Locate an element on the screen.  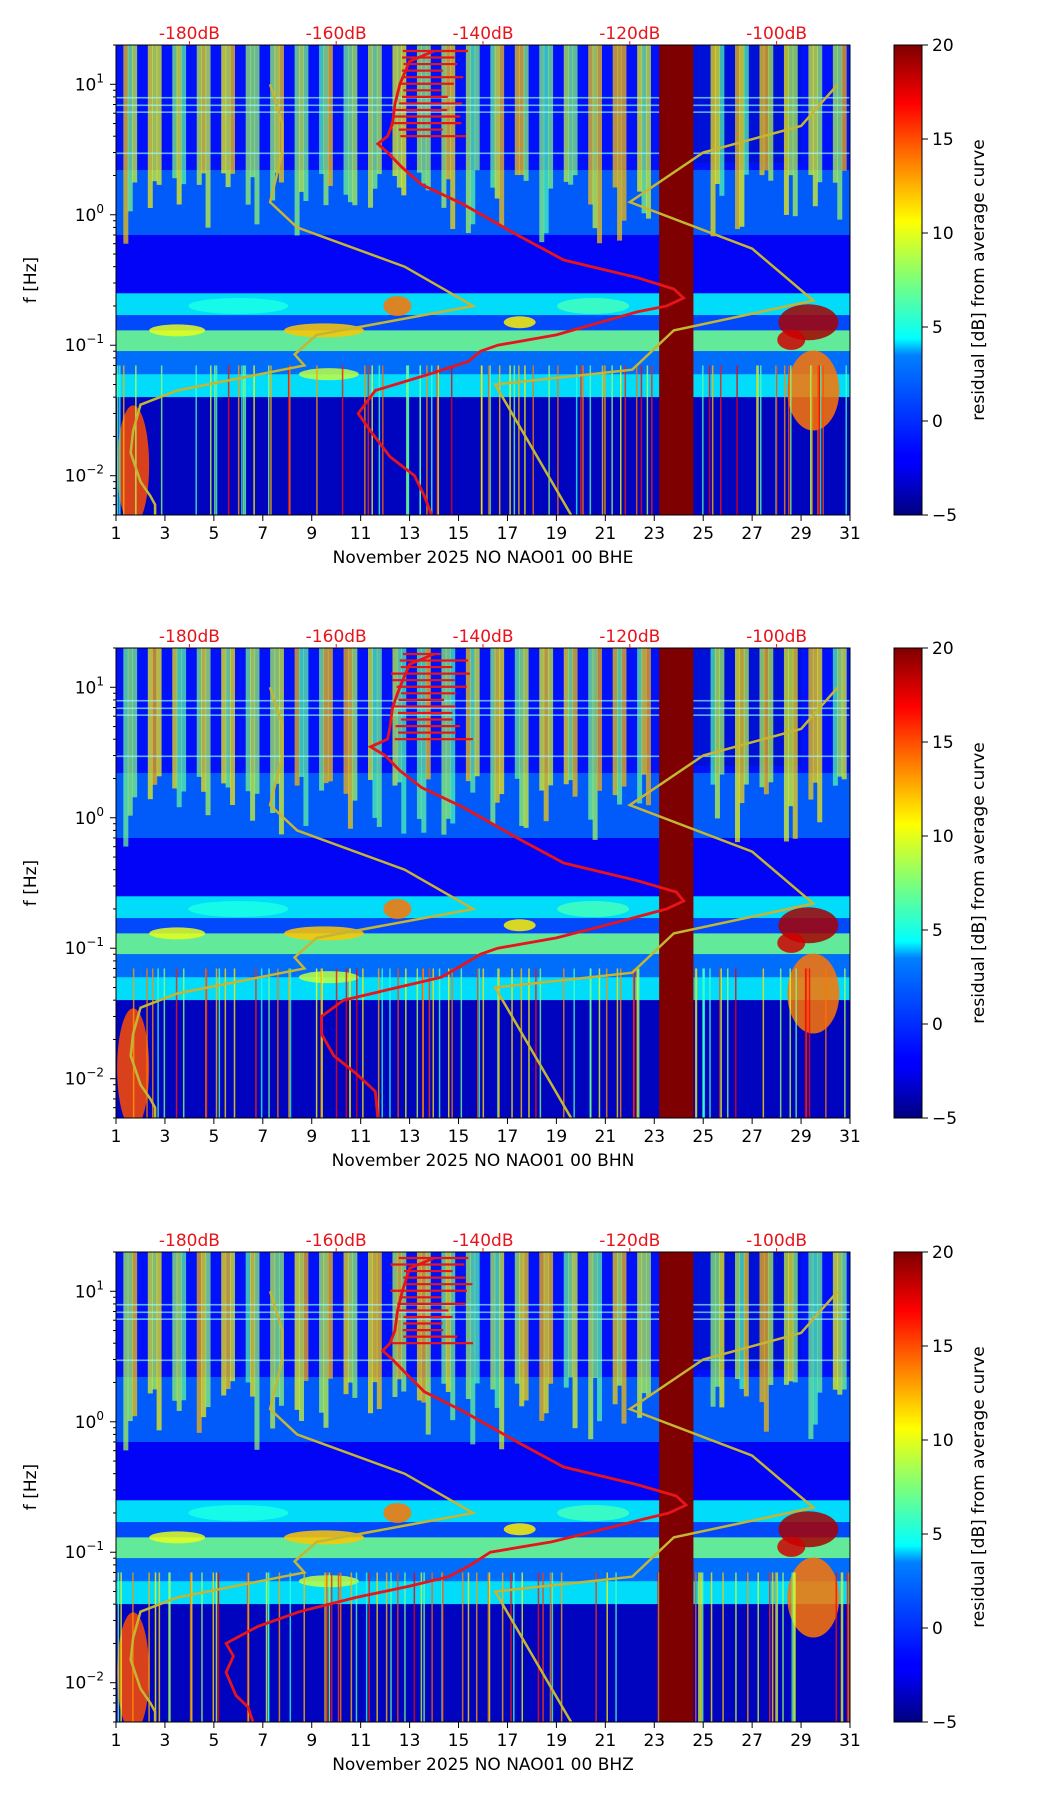
storm-blob is located at coordinates (323, 330).